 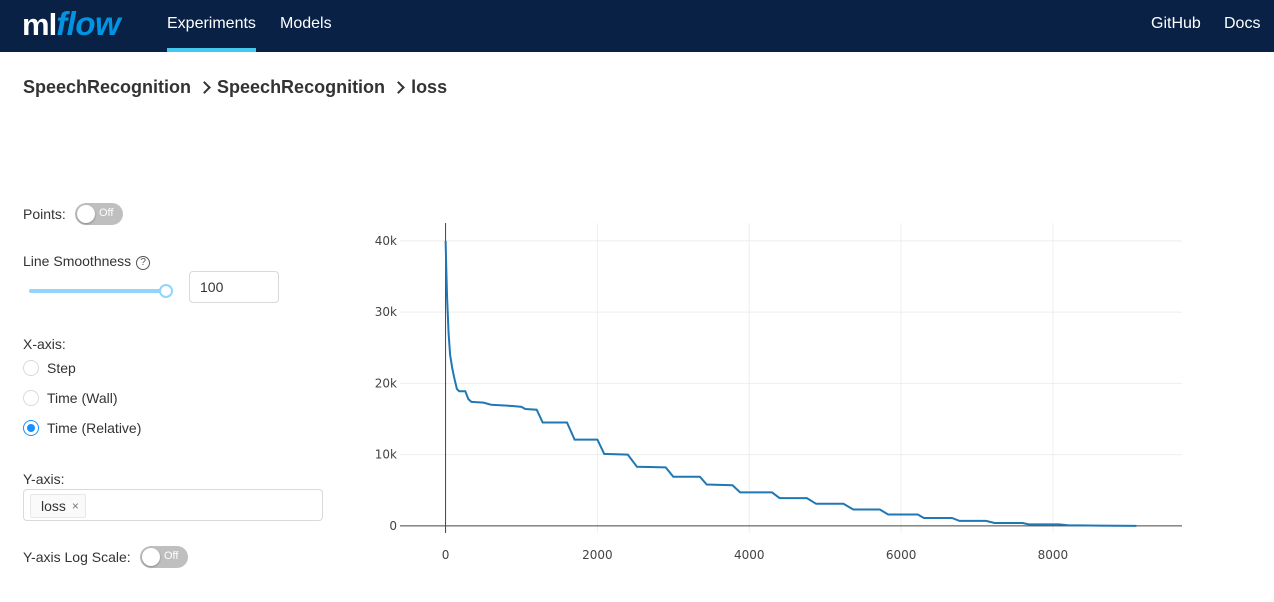 I want to click on line-smoothness-label: Line Smoothness?, so click(x=87, y=261).